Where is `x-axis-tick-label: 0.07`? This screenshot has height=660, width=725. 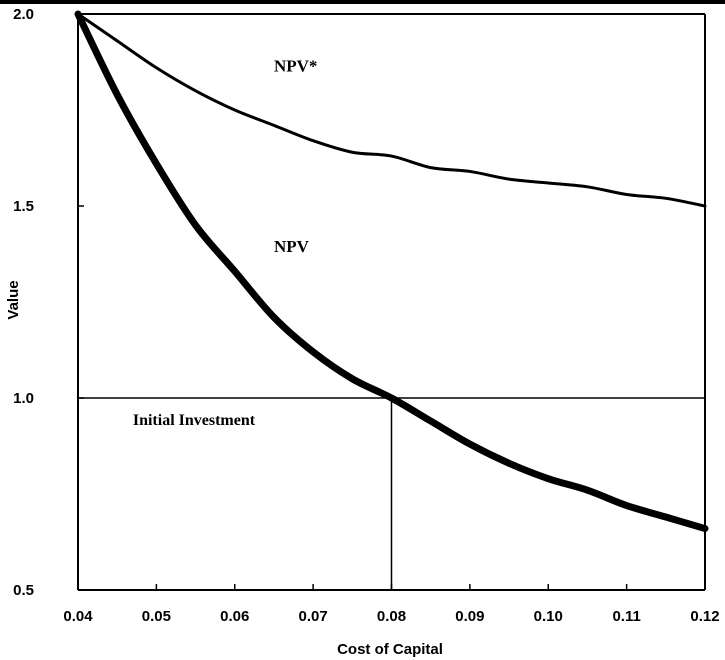
x-axis-tick-label: 0.07 is located at coordinates (313, 616).